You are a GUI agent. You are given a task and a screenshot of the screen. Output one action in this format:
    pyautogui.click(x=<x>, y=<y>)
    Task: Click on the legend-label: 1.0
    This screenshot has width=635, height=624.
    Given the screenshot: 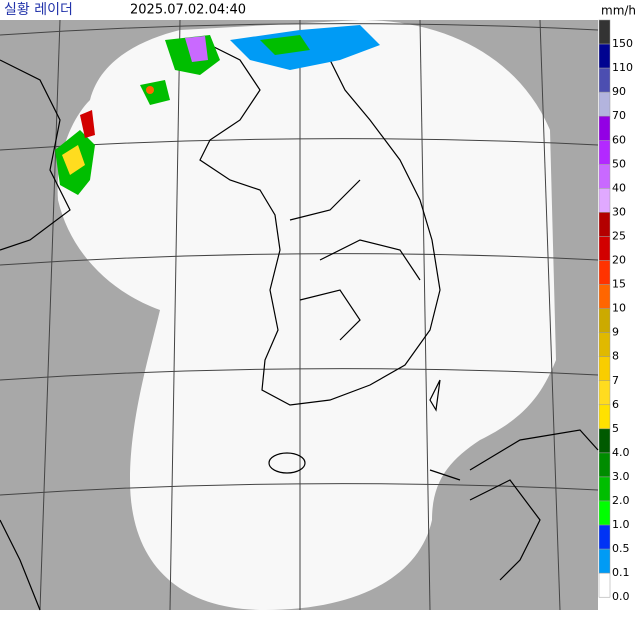 What is the action you would take?
    pyautogui.click(x=621, y=524)
    